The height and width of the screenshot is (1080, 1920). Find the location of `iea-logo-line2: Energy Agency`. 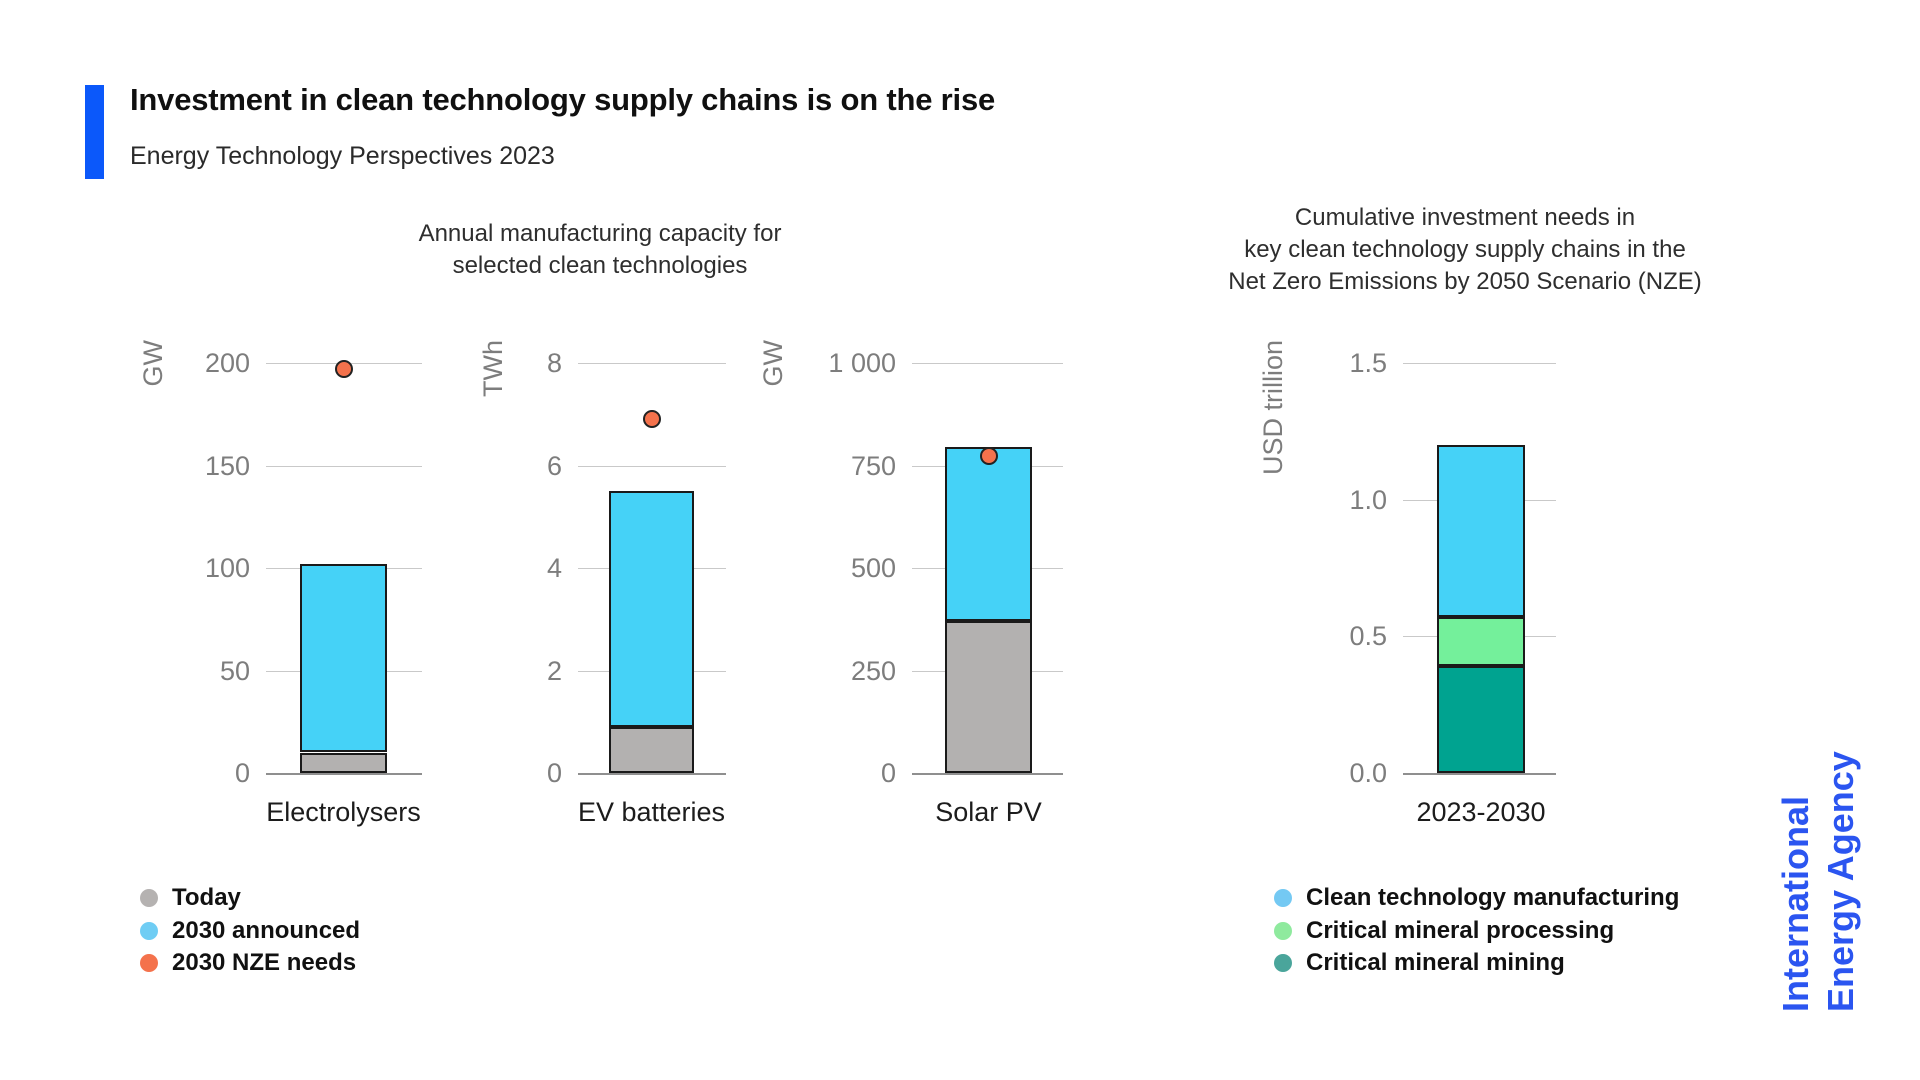

iea-logo-line2: Energy Agency is located at coordinates (1840, 881).